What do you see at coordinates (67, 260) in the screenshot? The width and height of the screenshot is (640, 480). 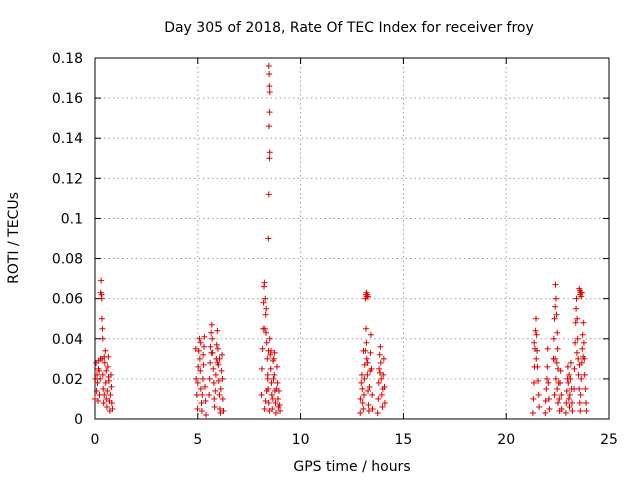 I see `y-tick-label: 0.08` at bounding box center [67, 260].